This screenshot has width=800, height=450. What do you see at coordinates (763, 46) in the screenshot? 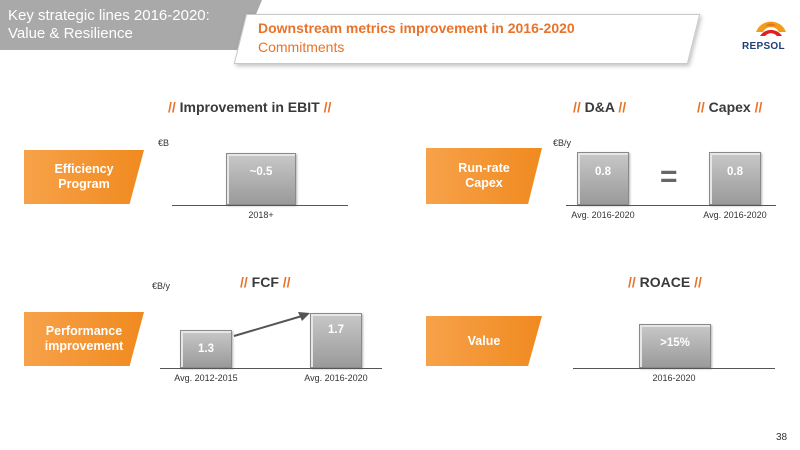
I see `logo-text: REPSOL` at bounding box center [763, 46].